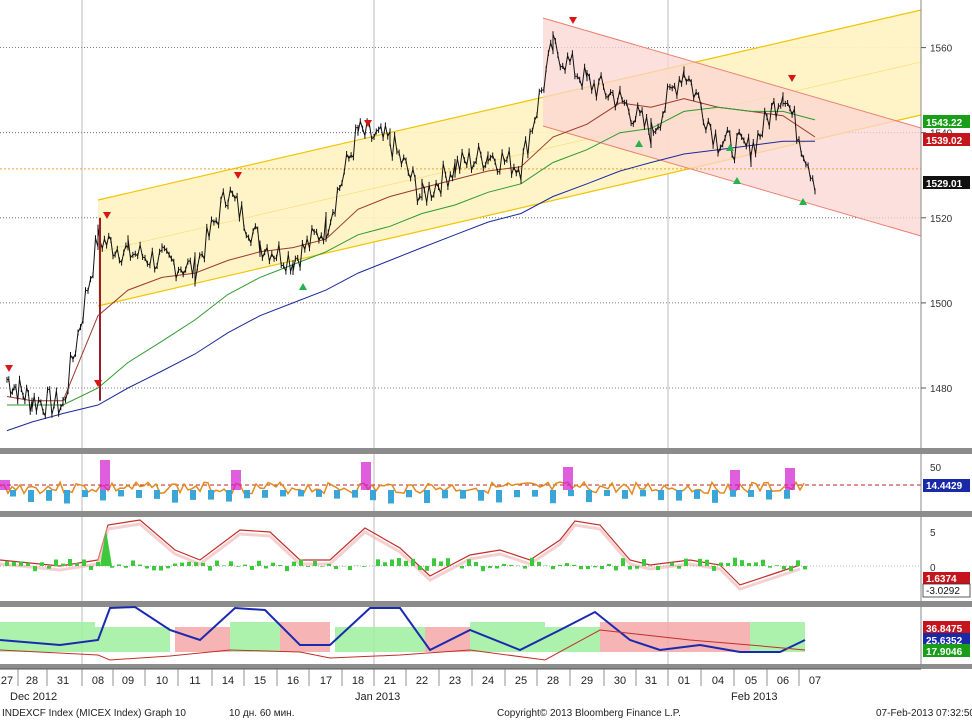 This screenshot has height=728, width=972. I want to click on axis-tick-label: 1560, so click(941, 49).